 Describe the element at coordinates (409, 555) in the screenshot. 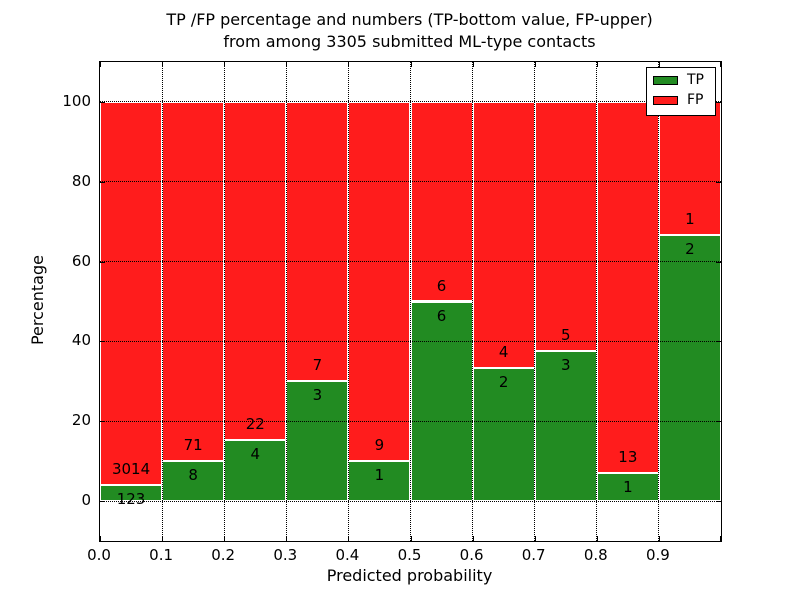

I see `x-tick-label: 0.5` at that location.